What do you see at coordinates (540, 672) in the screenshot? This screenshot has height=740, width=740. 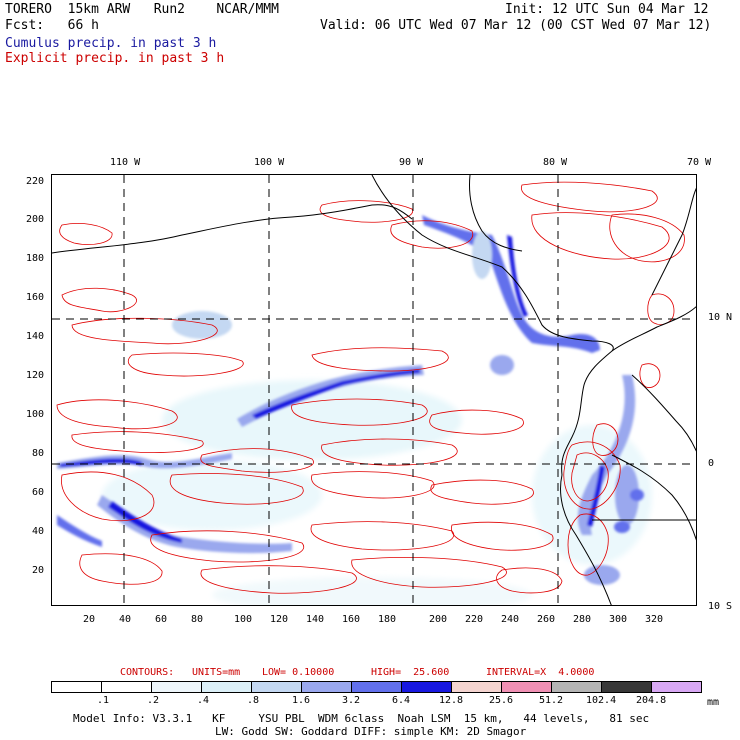 I see `contours-interval: INTERVAL=X 4.0000` at bounding box center [540, 672].